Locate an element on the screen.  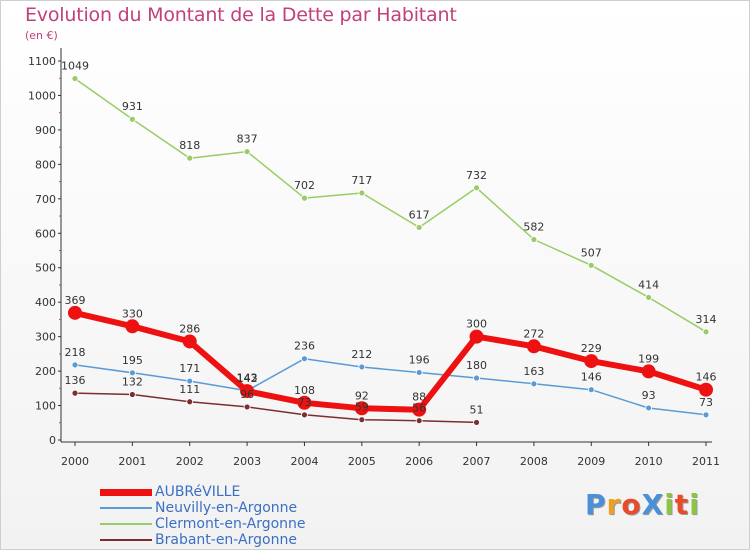
data-label: 93 is located at coordinates (649, 395).